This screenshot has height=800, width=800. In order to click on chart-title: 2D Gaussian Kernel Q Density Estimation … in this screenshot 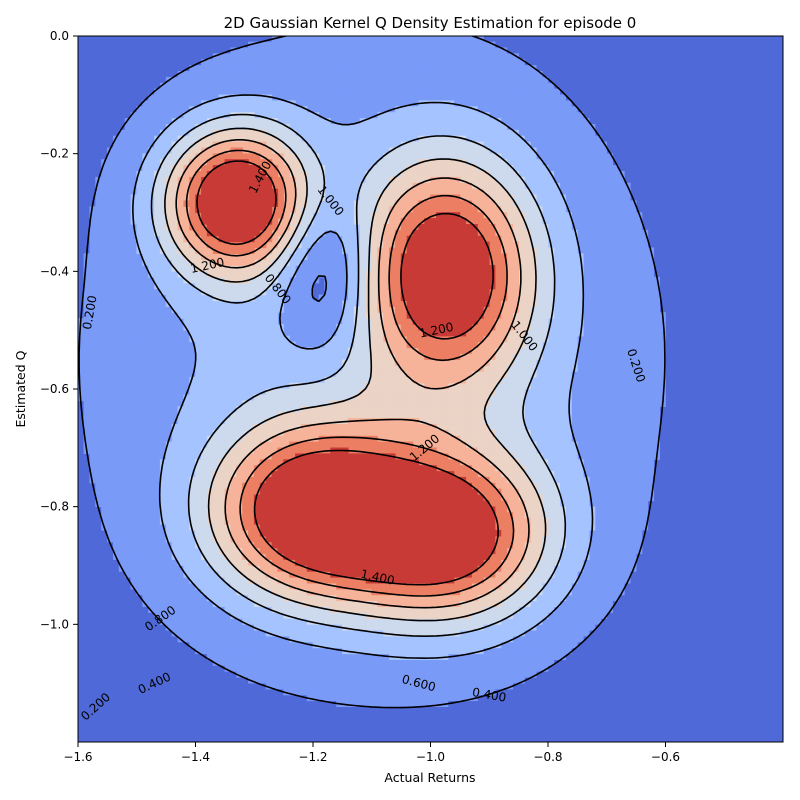, I will do `click(430, 23)`.